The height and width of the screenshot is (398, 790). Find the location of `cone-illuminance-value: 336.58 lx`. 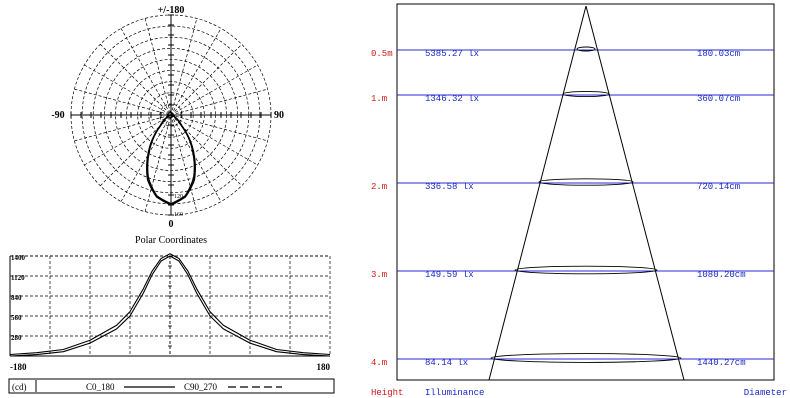

cone-illuminance-value: 336.58 lx is located at coordinates (449, 187).